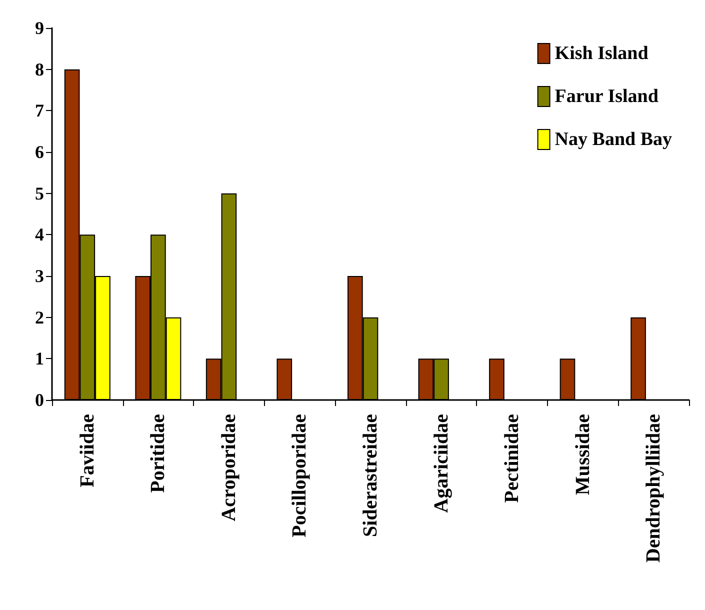 This screenshot has width=705, height=610. What do you see at coordinates (512, 458) in the screenshot?
I see `x-tick-label: Pectinidae` at bounding box center [512, 458].